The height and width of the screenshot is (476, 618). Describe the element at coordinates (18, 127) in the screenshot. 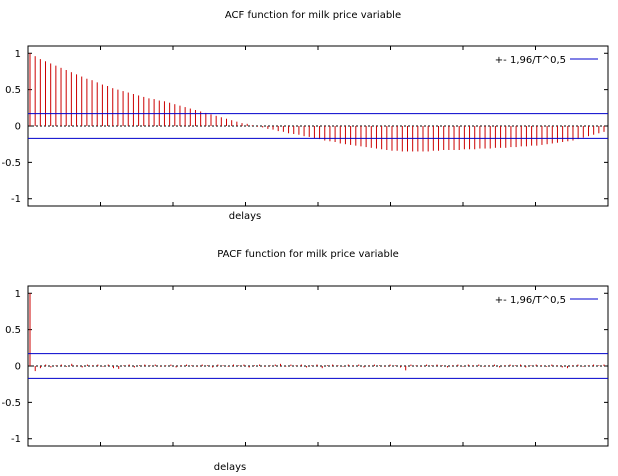

I see `acf-y-tick-label: 0` at that location.